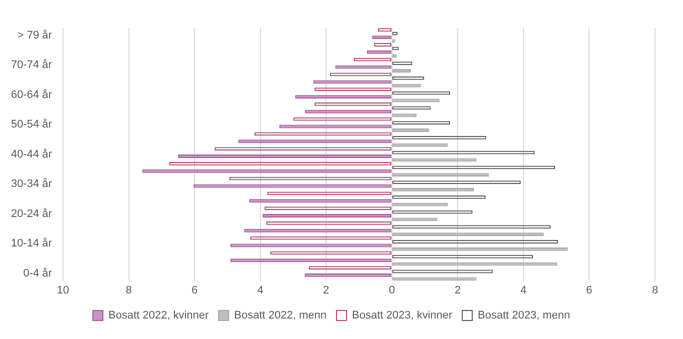 The image size is (683, 339). What do you see at coordinates (34, 35) in the screenshot?
I see `y-tick-label: > 79 år` at bounding box center [34, 35].